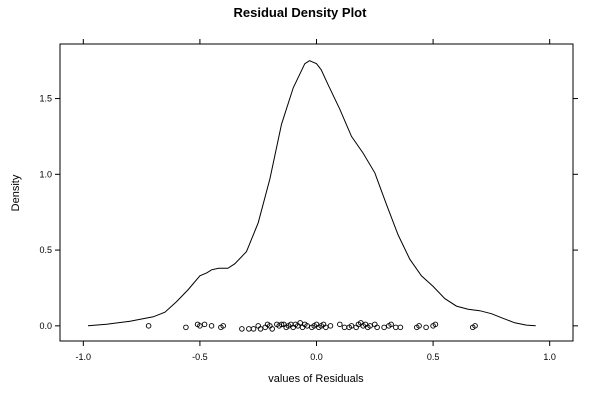  I want to click on x-axis-label: values of Residuals, so click(316, 379).